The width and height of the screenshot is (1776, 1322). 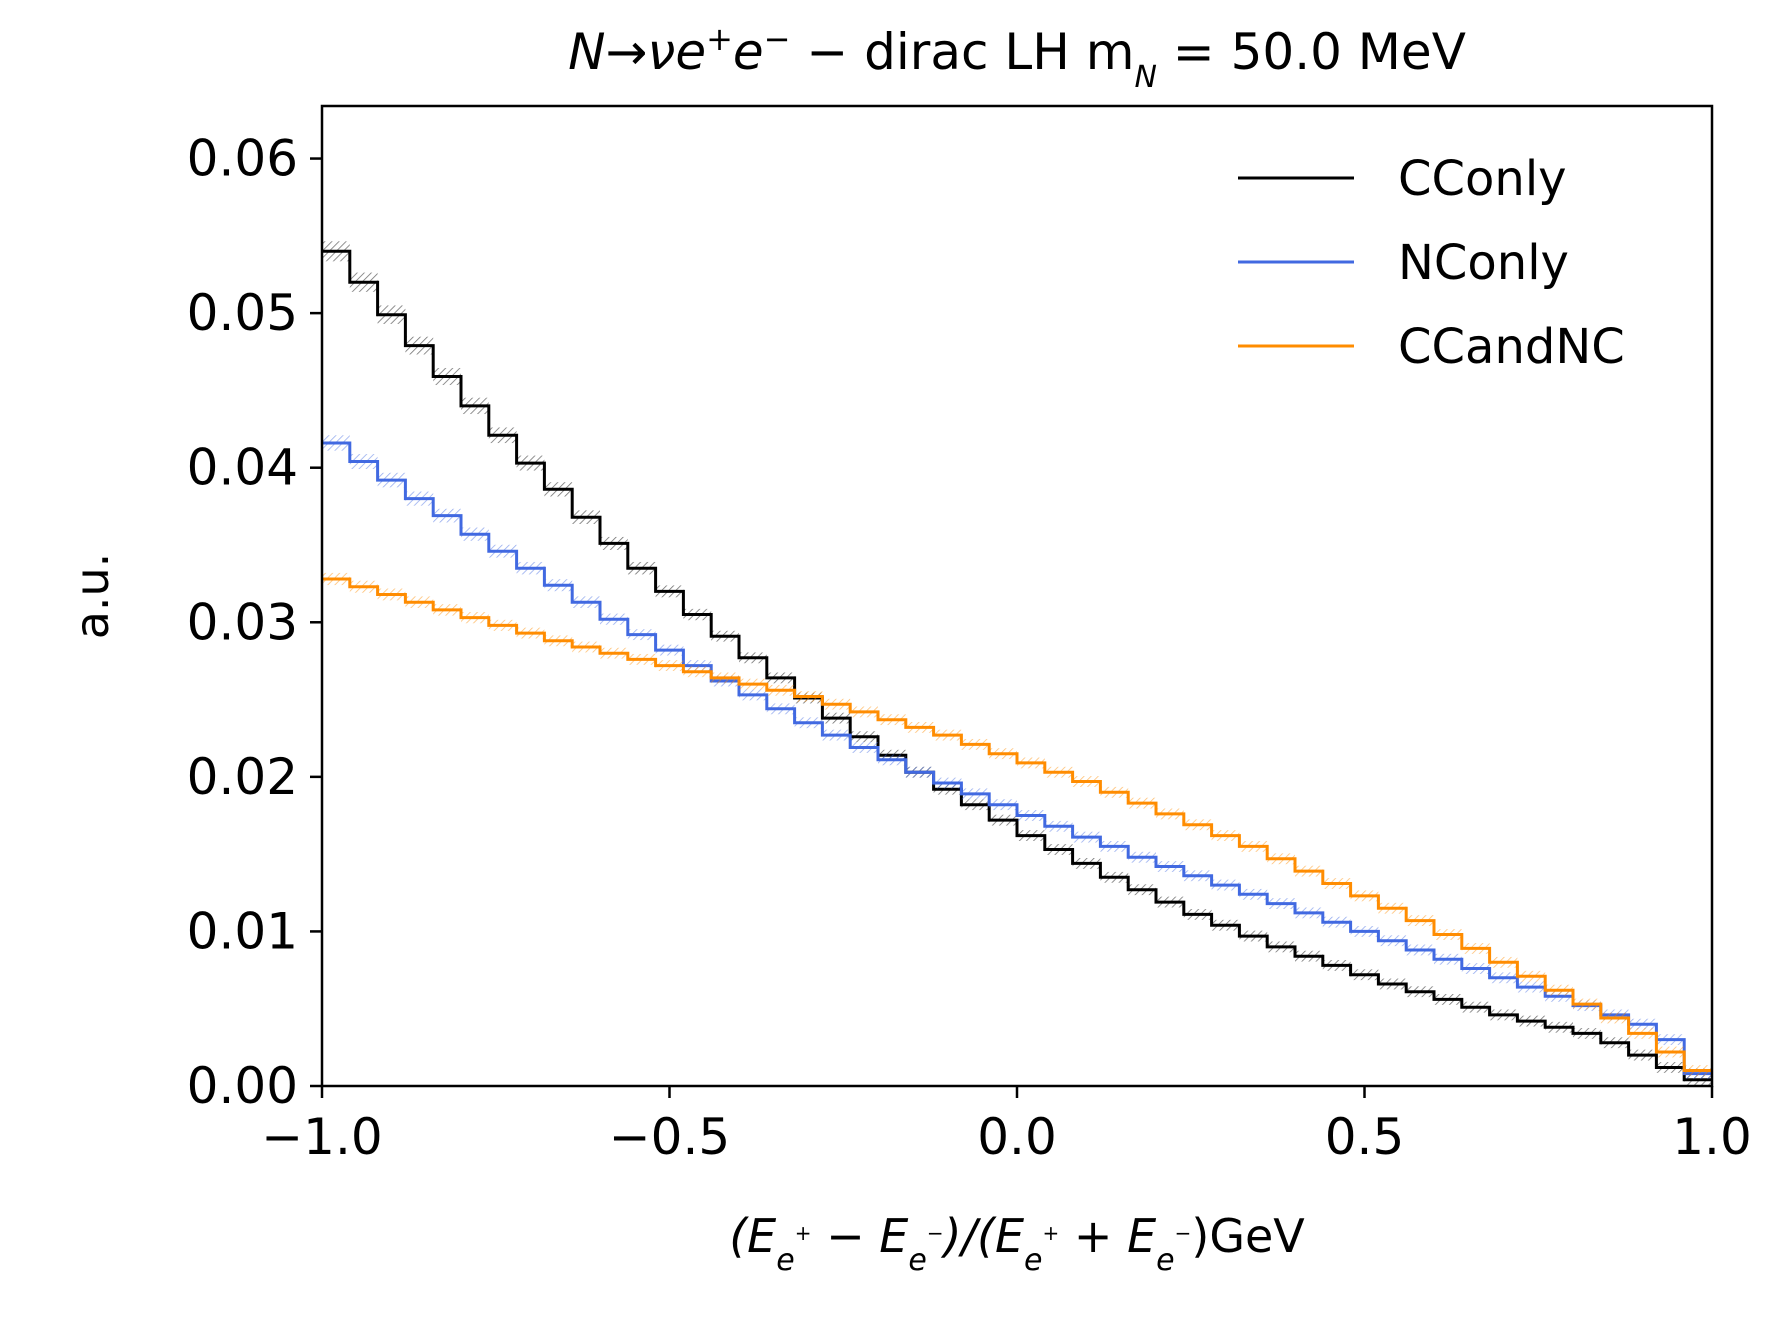 What do you see at coordinates (242, 622) in the screenshot?
I see `y-tick-label: 0.03` at bounding box center [242, 622].